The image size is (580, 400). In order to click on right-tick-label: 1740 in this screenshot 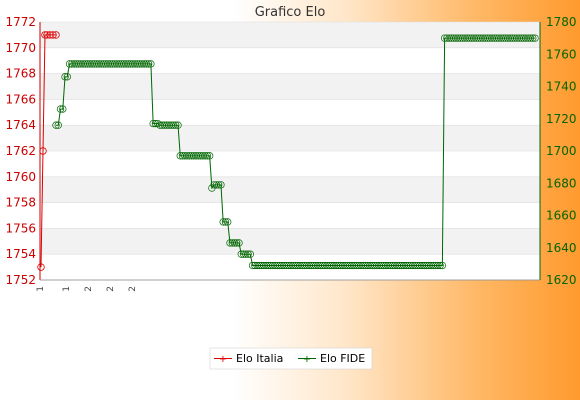, I will do `click(561, 87)`.